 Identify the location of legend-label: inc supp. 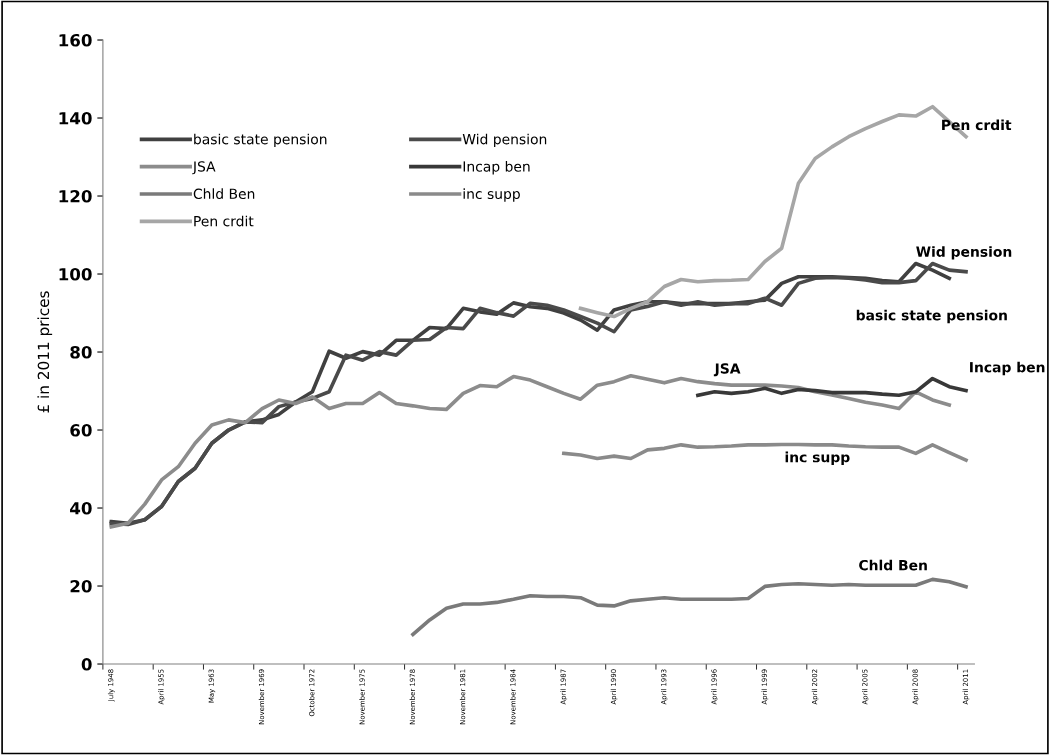
(491, 195).